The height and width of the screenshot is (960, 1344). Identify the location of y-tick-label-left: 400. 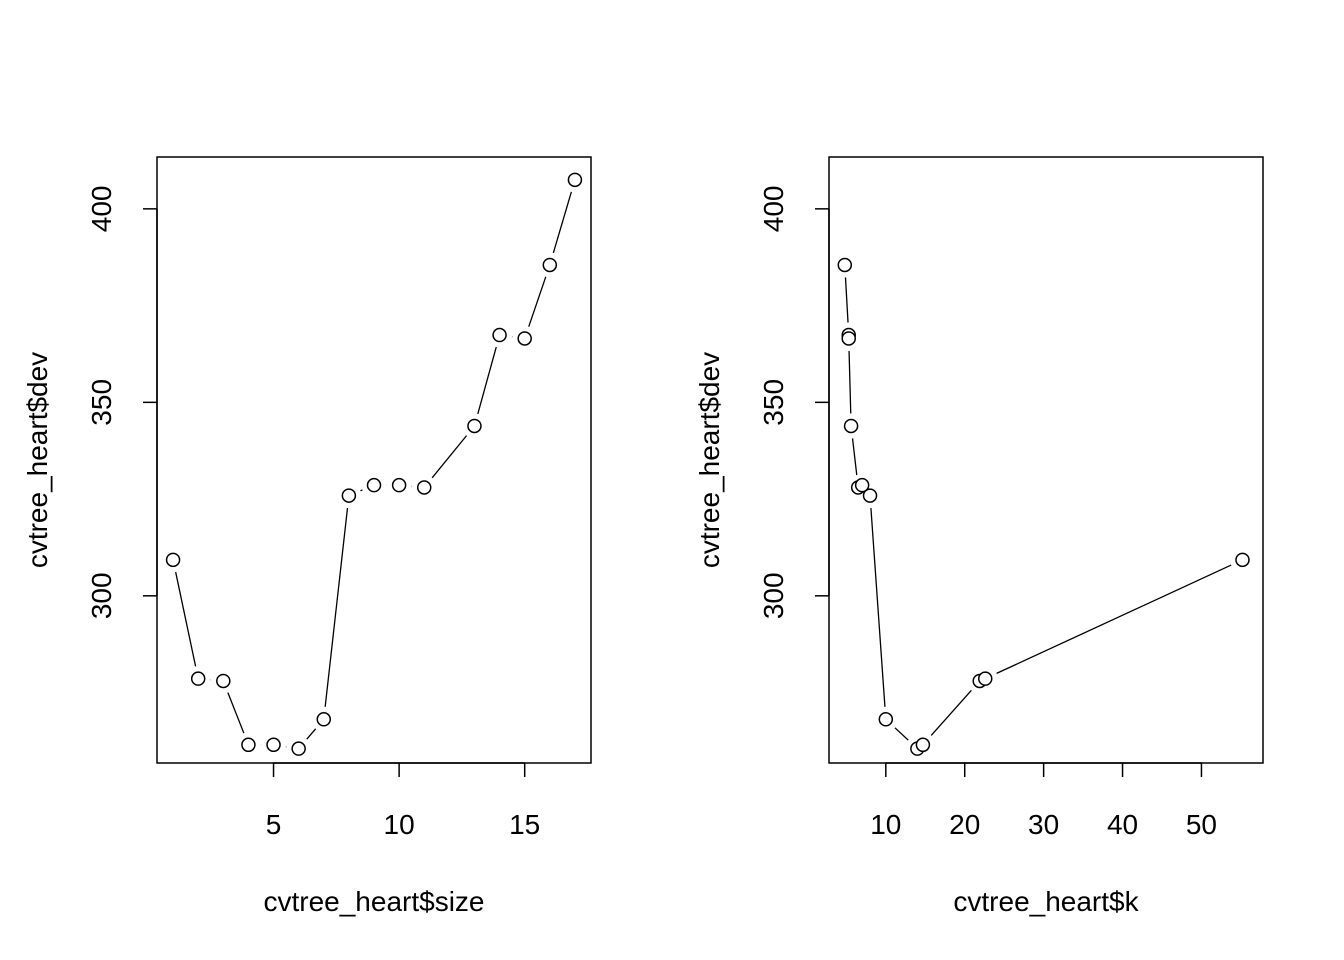
(101, 208).